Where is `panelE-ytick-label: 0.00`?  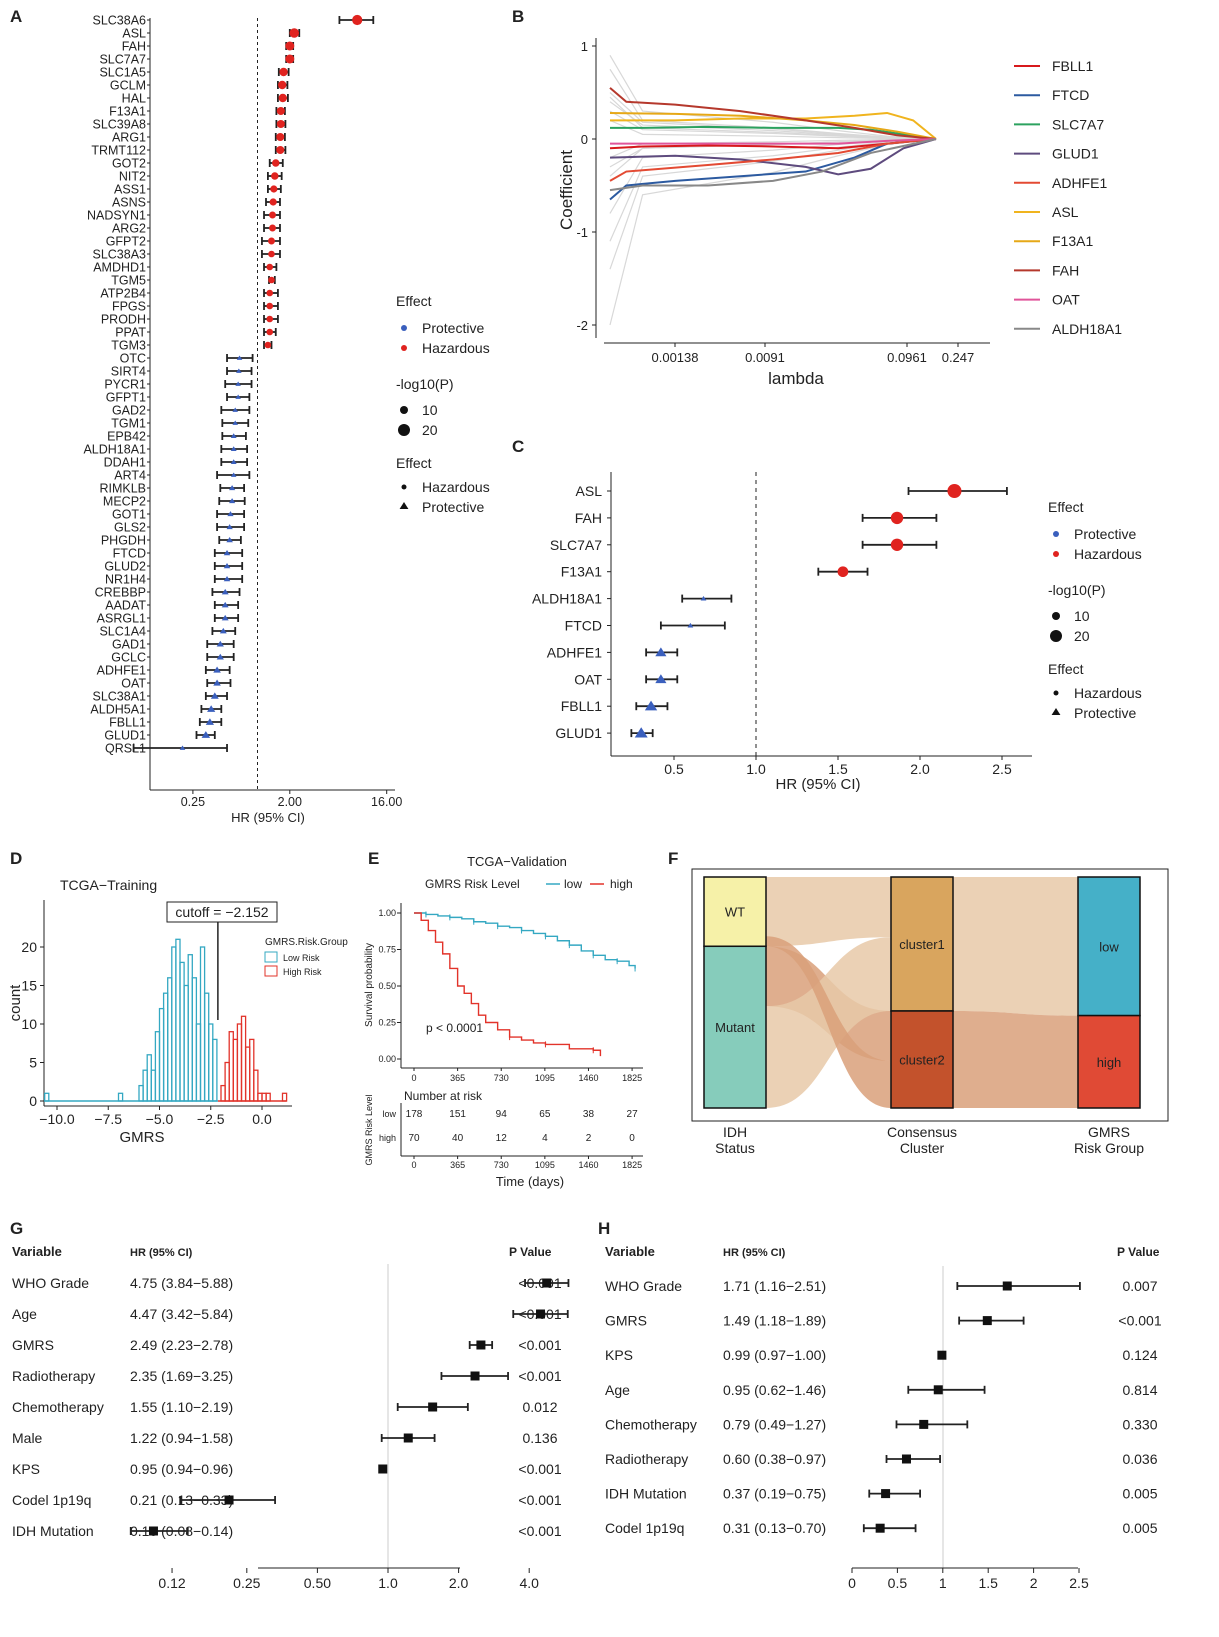 panelE-ytick-label: 0.00 is located at coordinates (387, 1059).